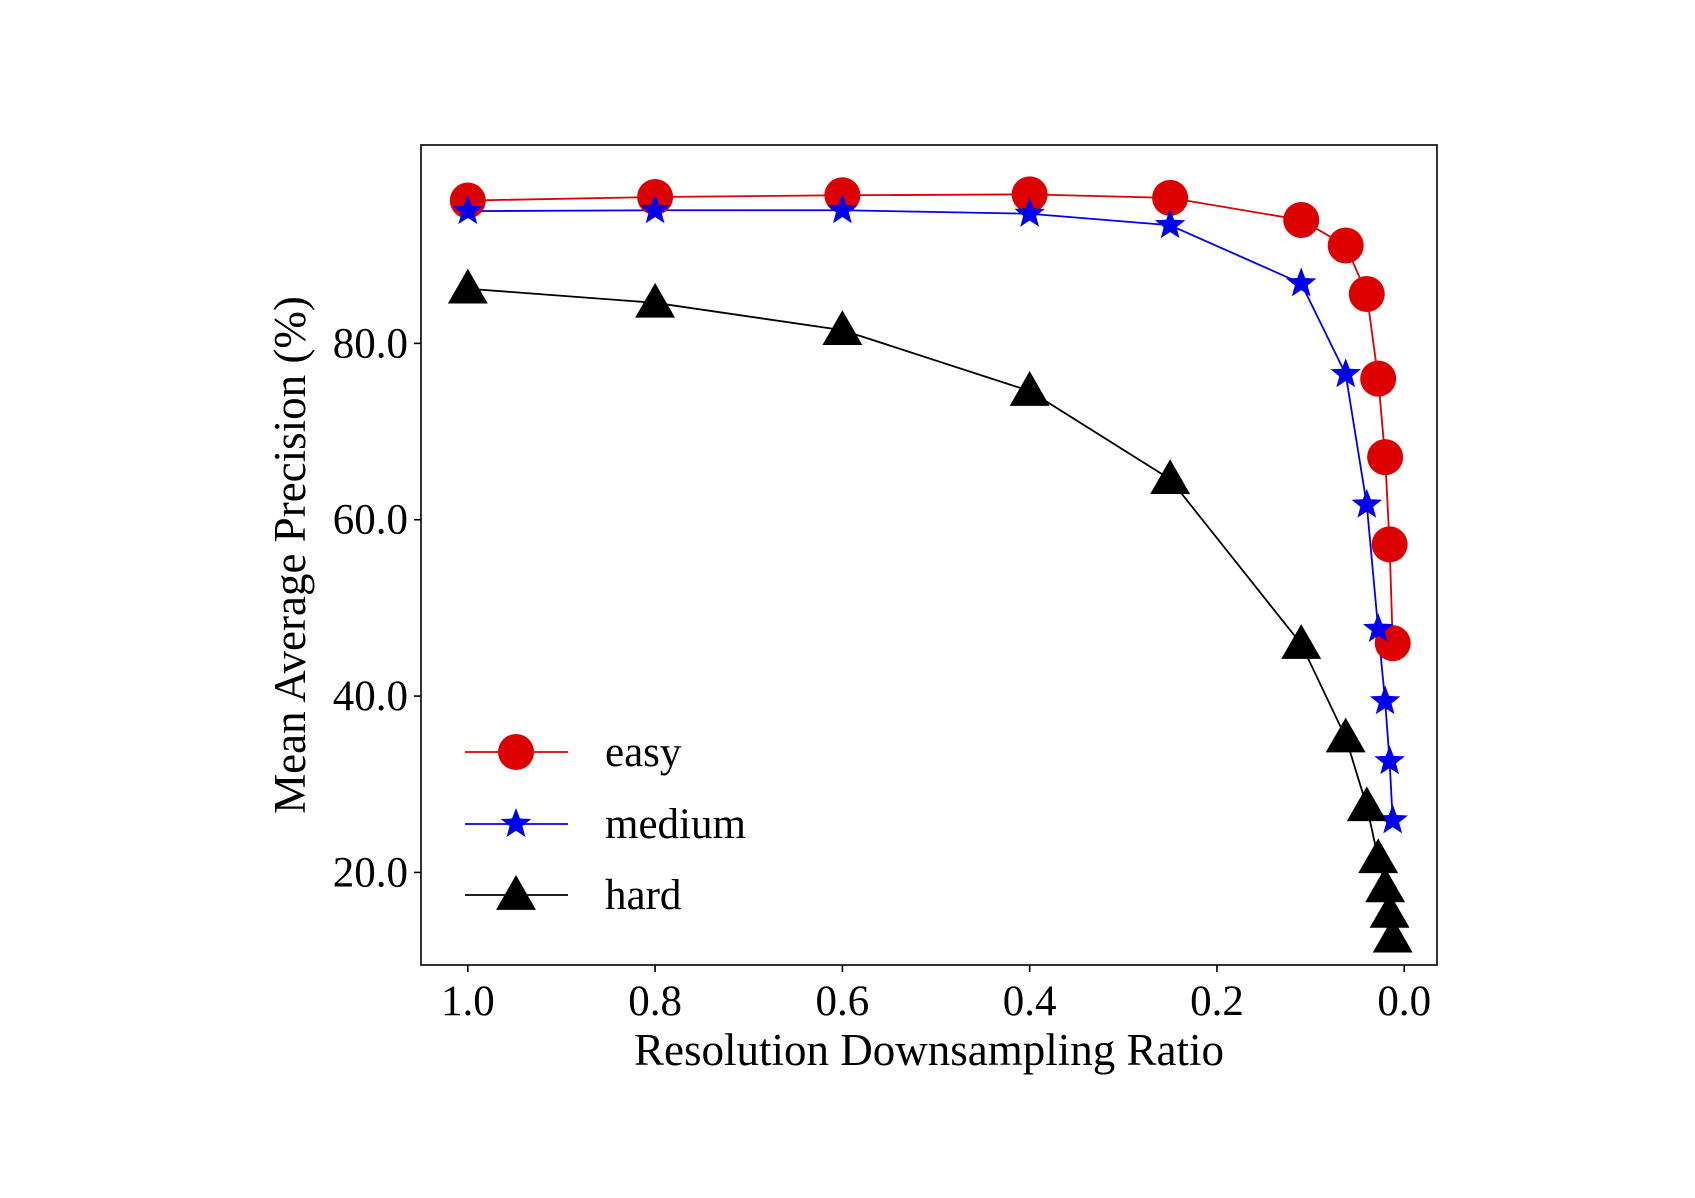 The image size is (1695, 1198). What do you see at coordinates (516, 752) in the screenshot?
I see `legend-marker-easy` at bounding box center [516, 752].